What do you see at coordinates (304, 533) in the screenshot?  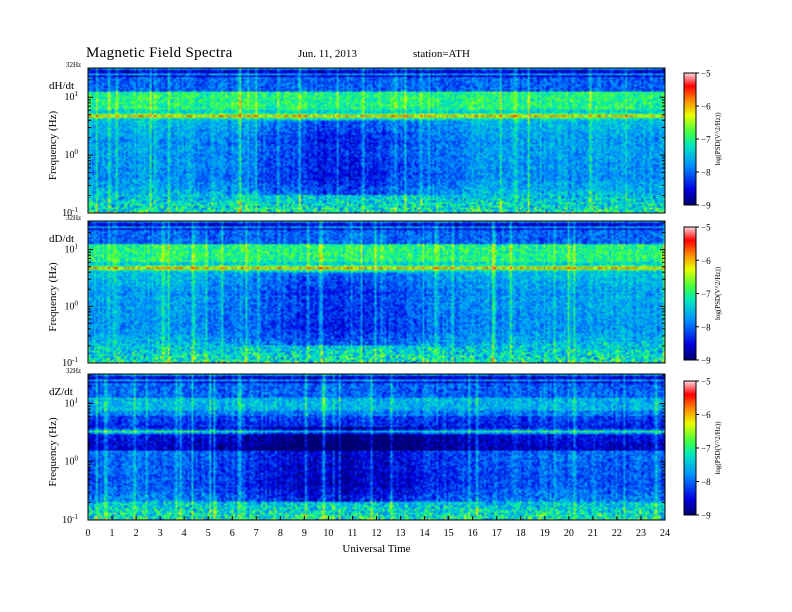 I see `x-tick-label: 9` at bounding box center [304, 533].